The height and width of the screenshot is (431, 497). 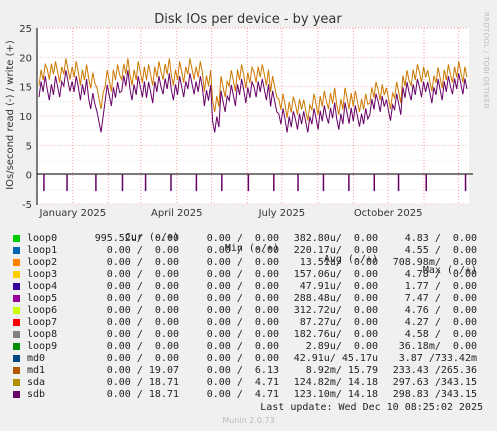 What do you see at coordinates (335, 250) in the screenshot?
I see `legend-avg: 220.17u/ 0.00` at bounding box center [335, 250].